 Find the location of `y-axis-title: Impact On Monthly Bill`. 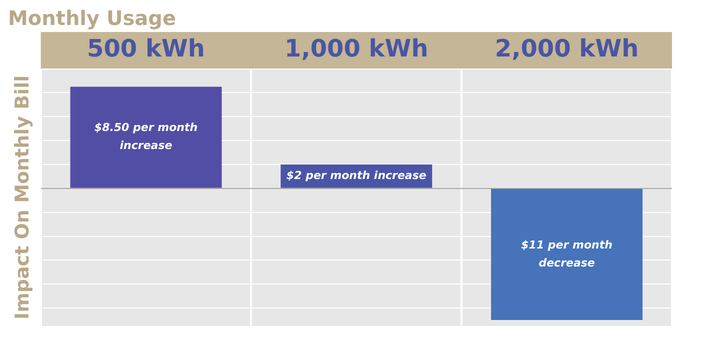

y-axis-title: Impact On Monthly Bill is located at coordinates (22, 197).